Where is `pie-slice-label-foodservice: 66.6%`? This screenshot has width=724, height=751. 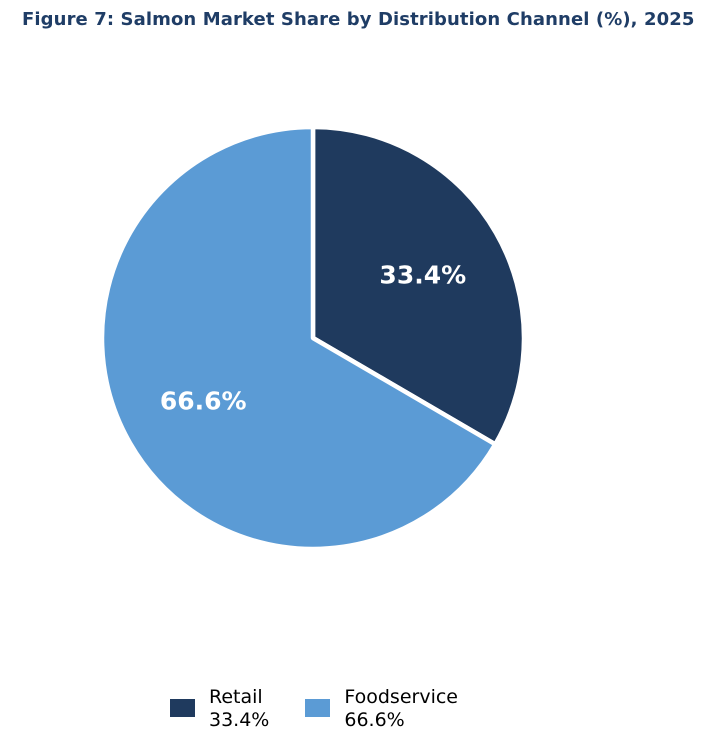
pie-slice-label-foodservice: 66.6% is located at coordinates (203, 401).